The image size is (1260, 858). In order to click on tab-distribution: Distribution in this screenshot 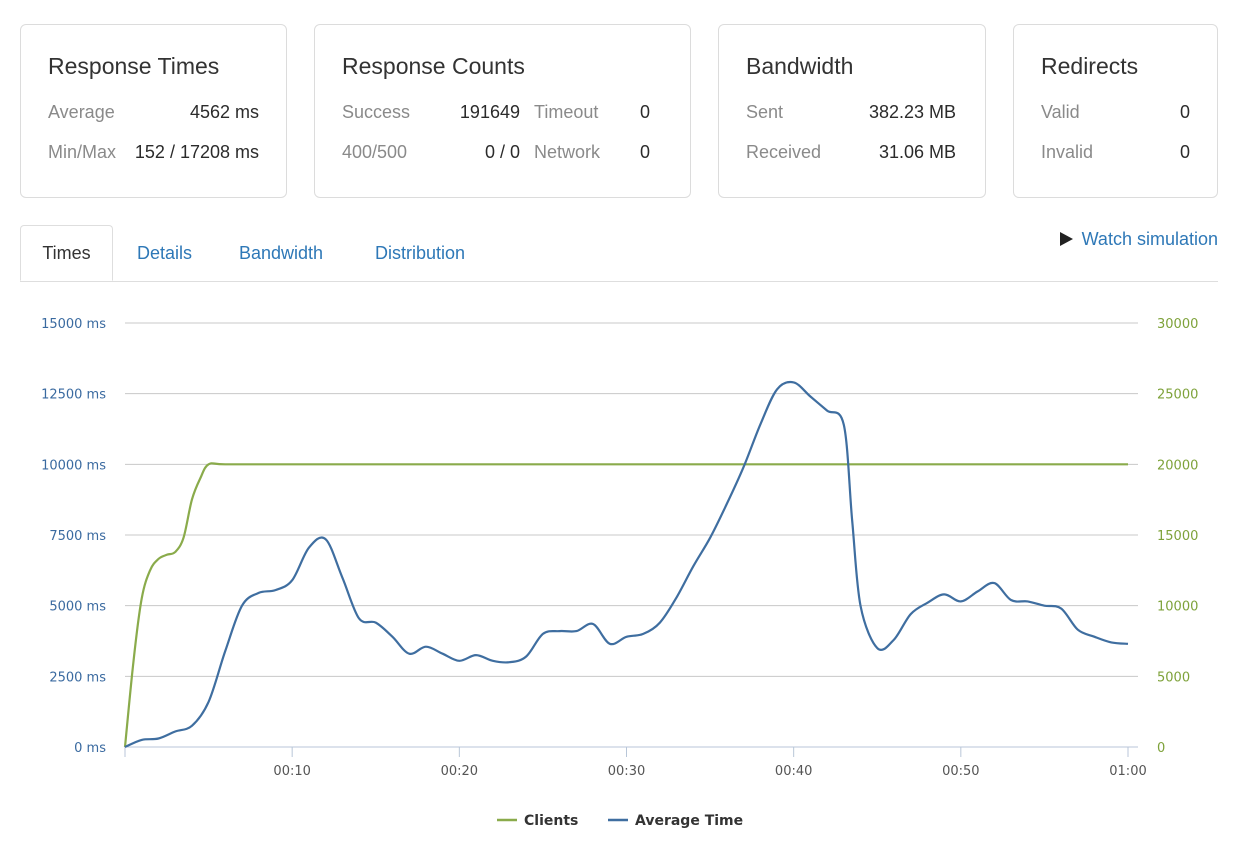, I will do `click(420, 253)`.